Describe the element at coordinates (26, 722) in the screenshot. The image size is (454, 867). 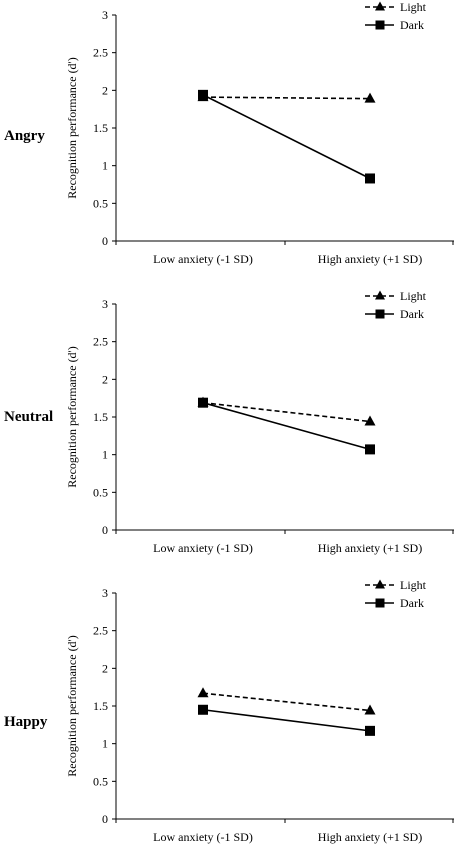
I see `panel-label: Happy` at that location.